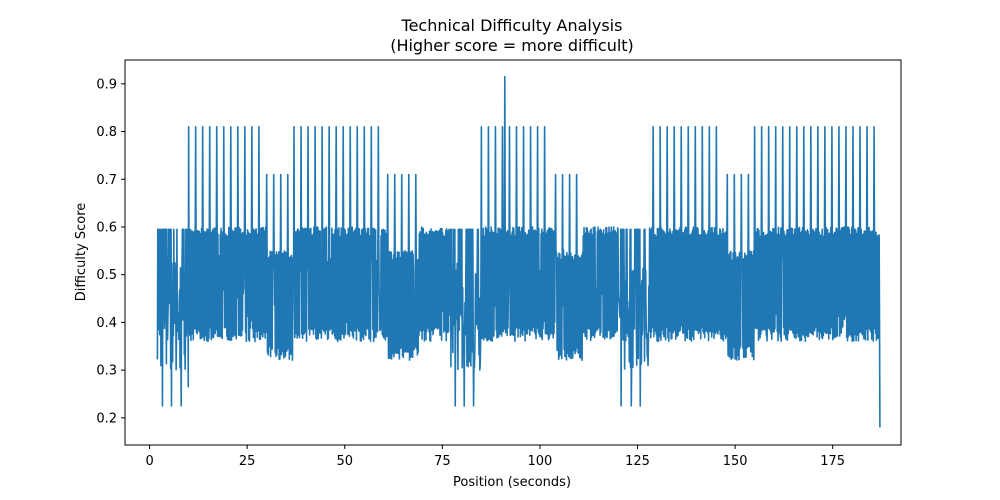 The width and height of the screenshot is (1000, 500). What do you see at coordinates (735, 461) in the screenshot?
I see `x-tick-label: 150` at bounding box center [735, 461].